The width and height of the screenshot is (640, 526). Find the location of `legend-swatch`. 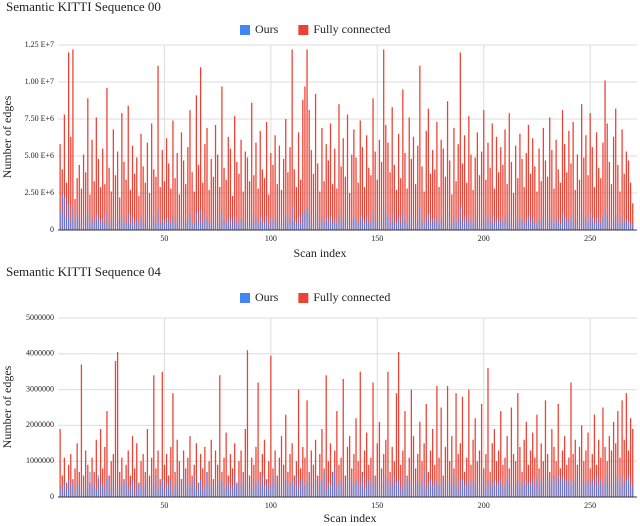

legend-swatch is located at coordinates (245, 298).